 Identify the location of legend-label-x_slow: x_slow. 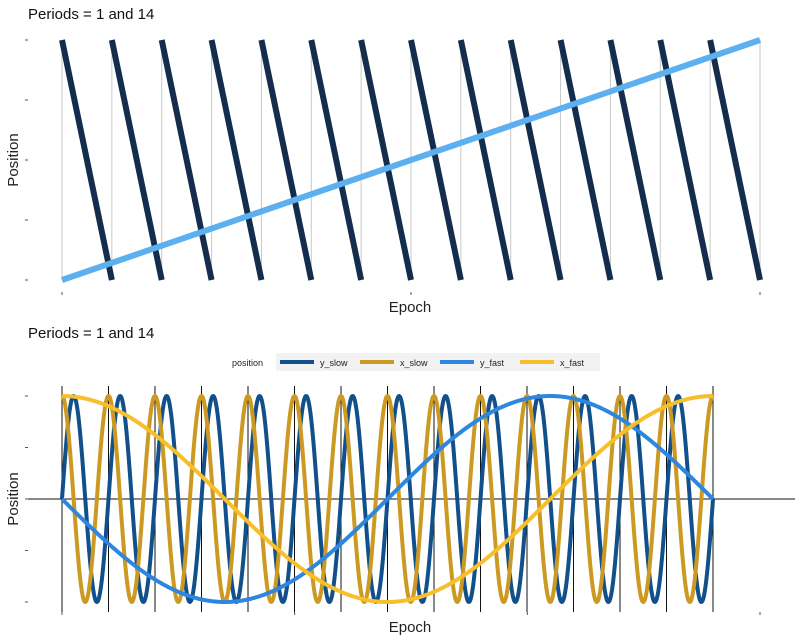
(414, 363).